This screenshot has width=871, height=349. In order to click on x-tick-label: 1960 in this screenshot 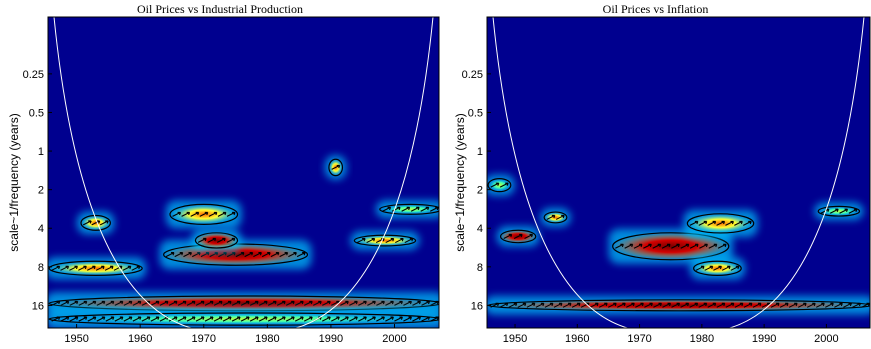, I will do `click(140, 339)`.